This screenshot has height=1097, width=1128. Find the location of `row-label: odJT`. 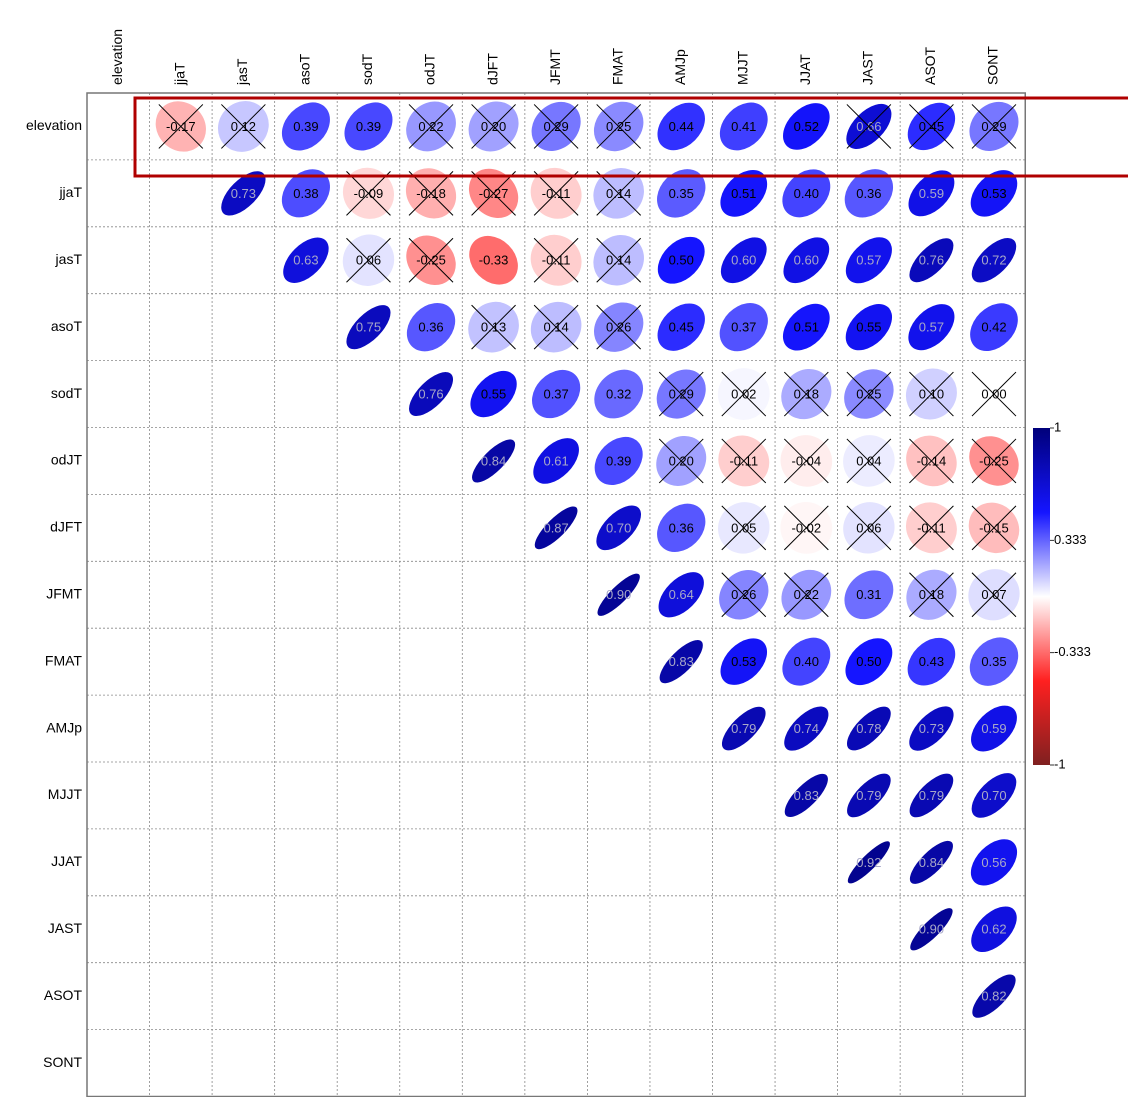

row-label: odJT is located at coordinates (67, 460).